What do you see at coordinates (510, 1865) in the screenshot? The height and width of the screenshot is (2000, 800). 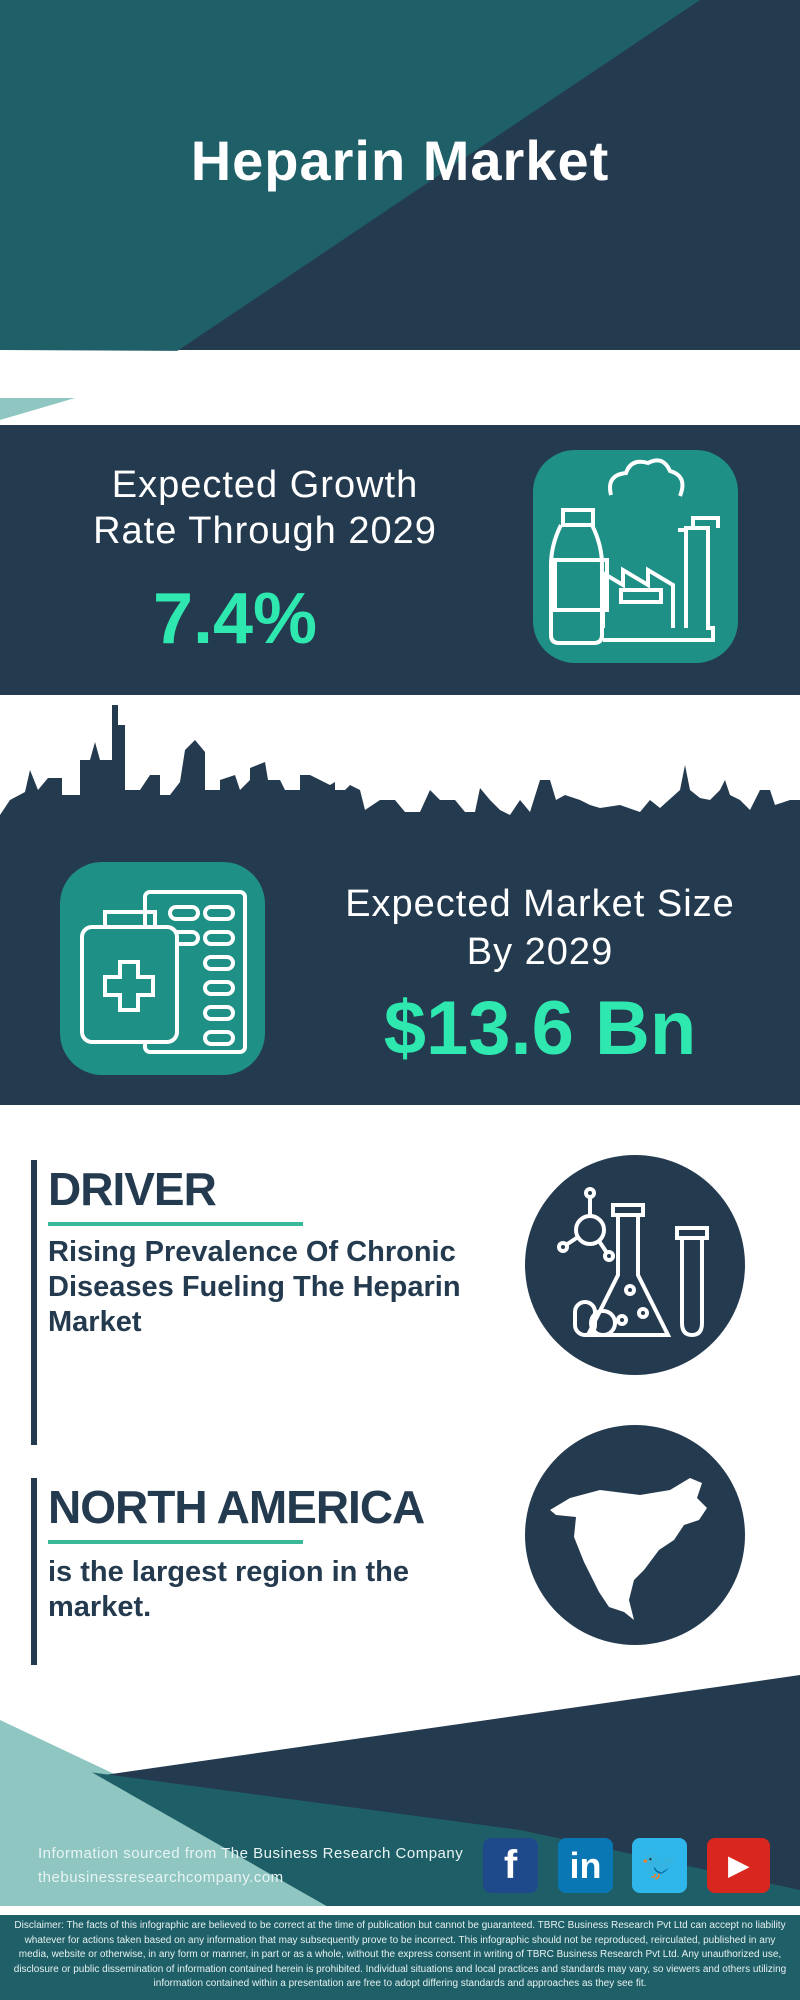 I see `facebook-icon: f` at bounding box center [510, 1865].